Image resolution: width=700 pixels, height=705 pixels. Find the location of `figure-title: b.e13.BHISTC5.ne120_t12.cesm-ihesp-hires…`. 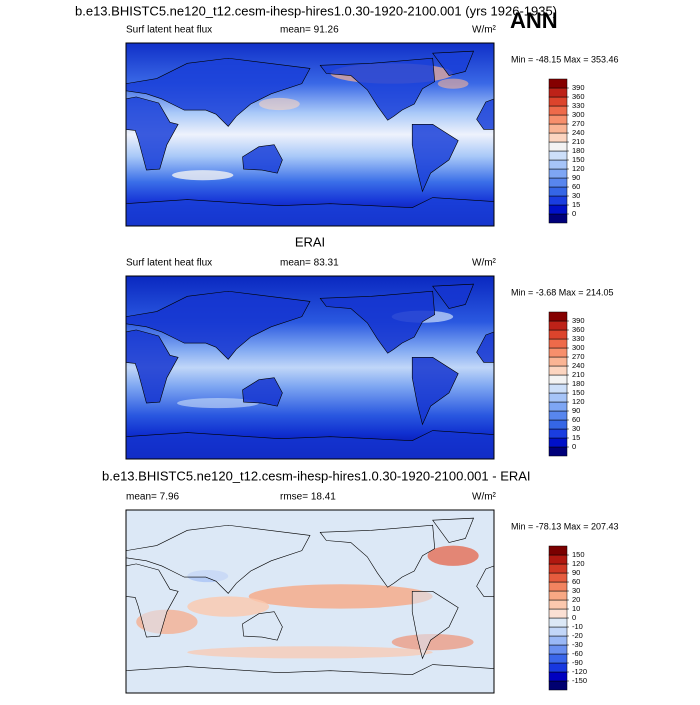

figure-title: b.e13.BHISTC5.ne120_t12.cesm-ihesp-hires… is located at coordinates (316, 10).